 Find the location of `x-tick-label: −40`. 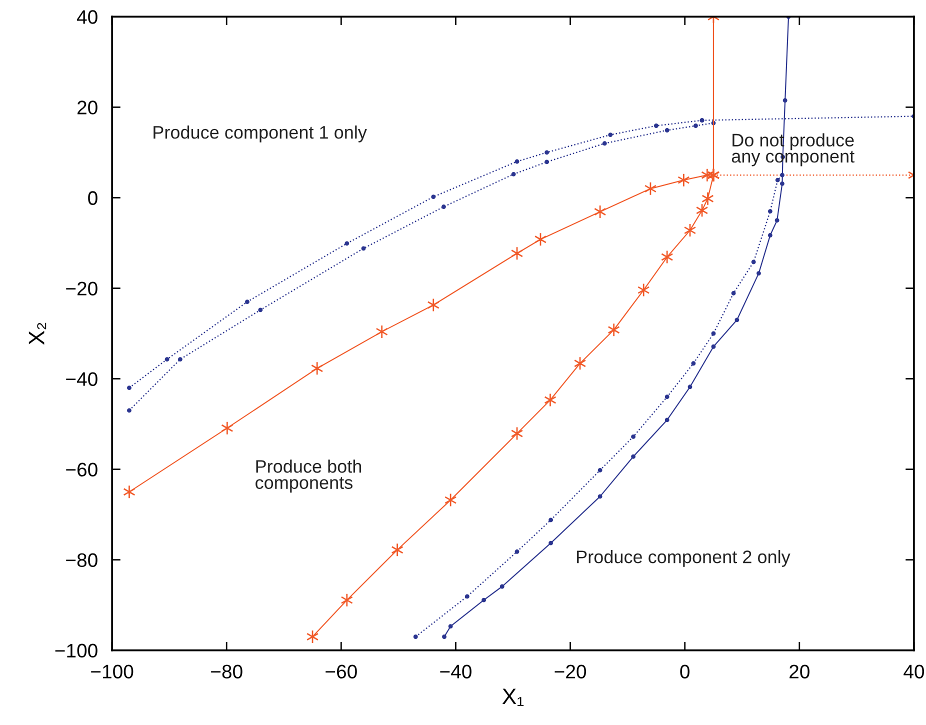

x-tick-label: −40 is located at coordinates (456, 671).